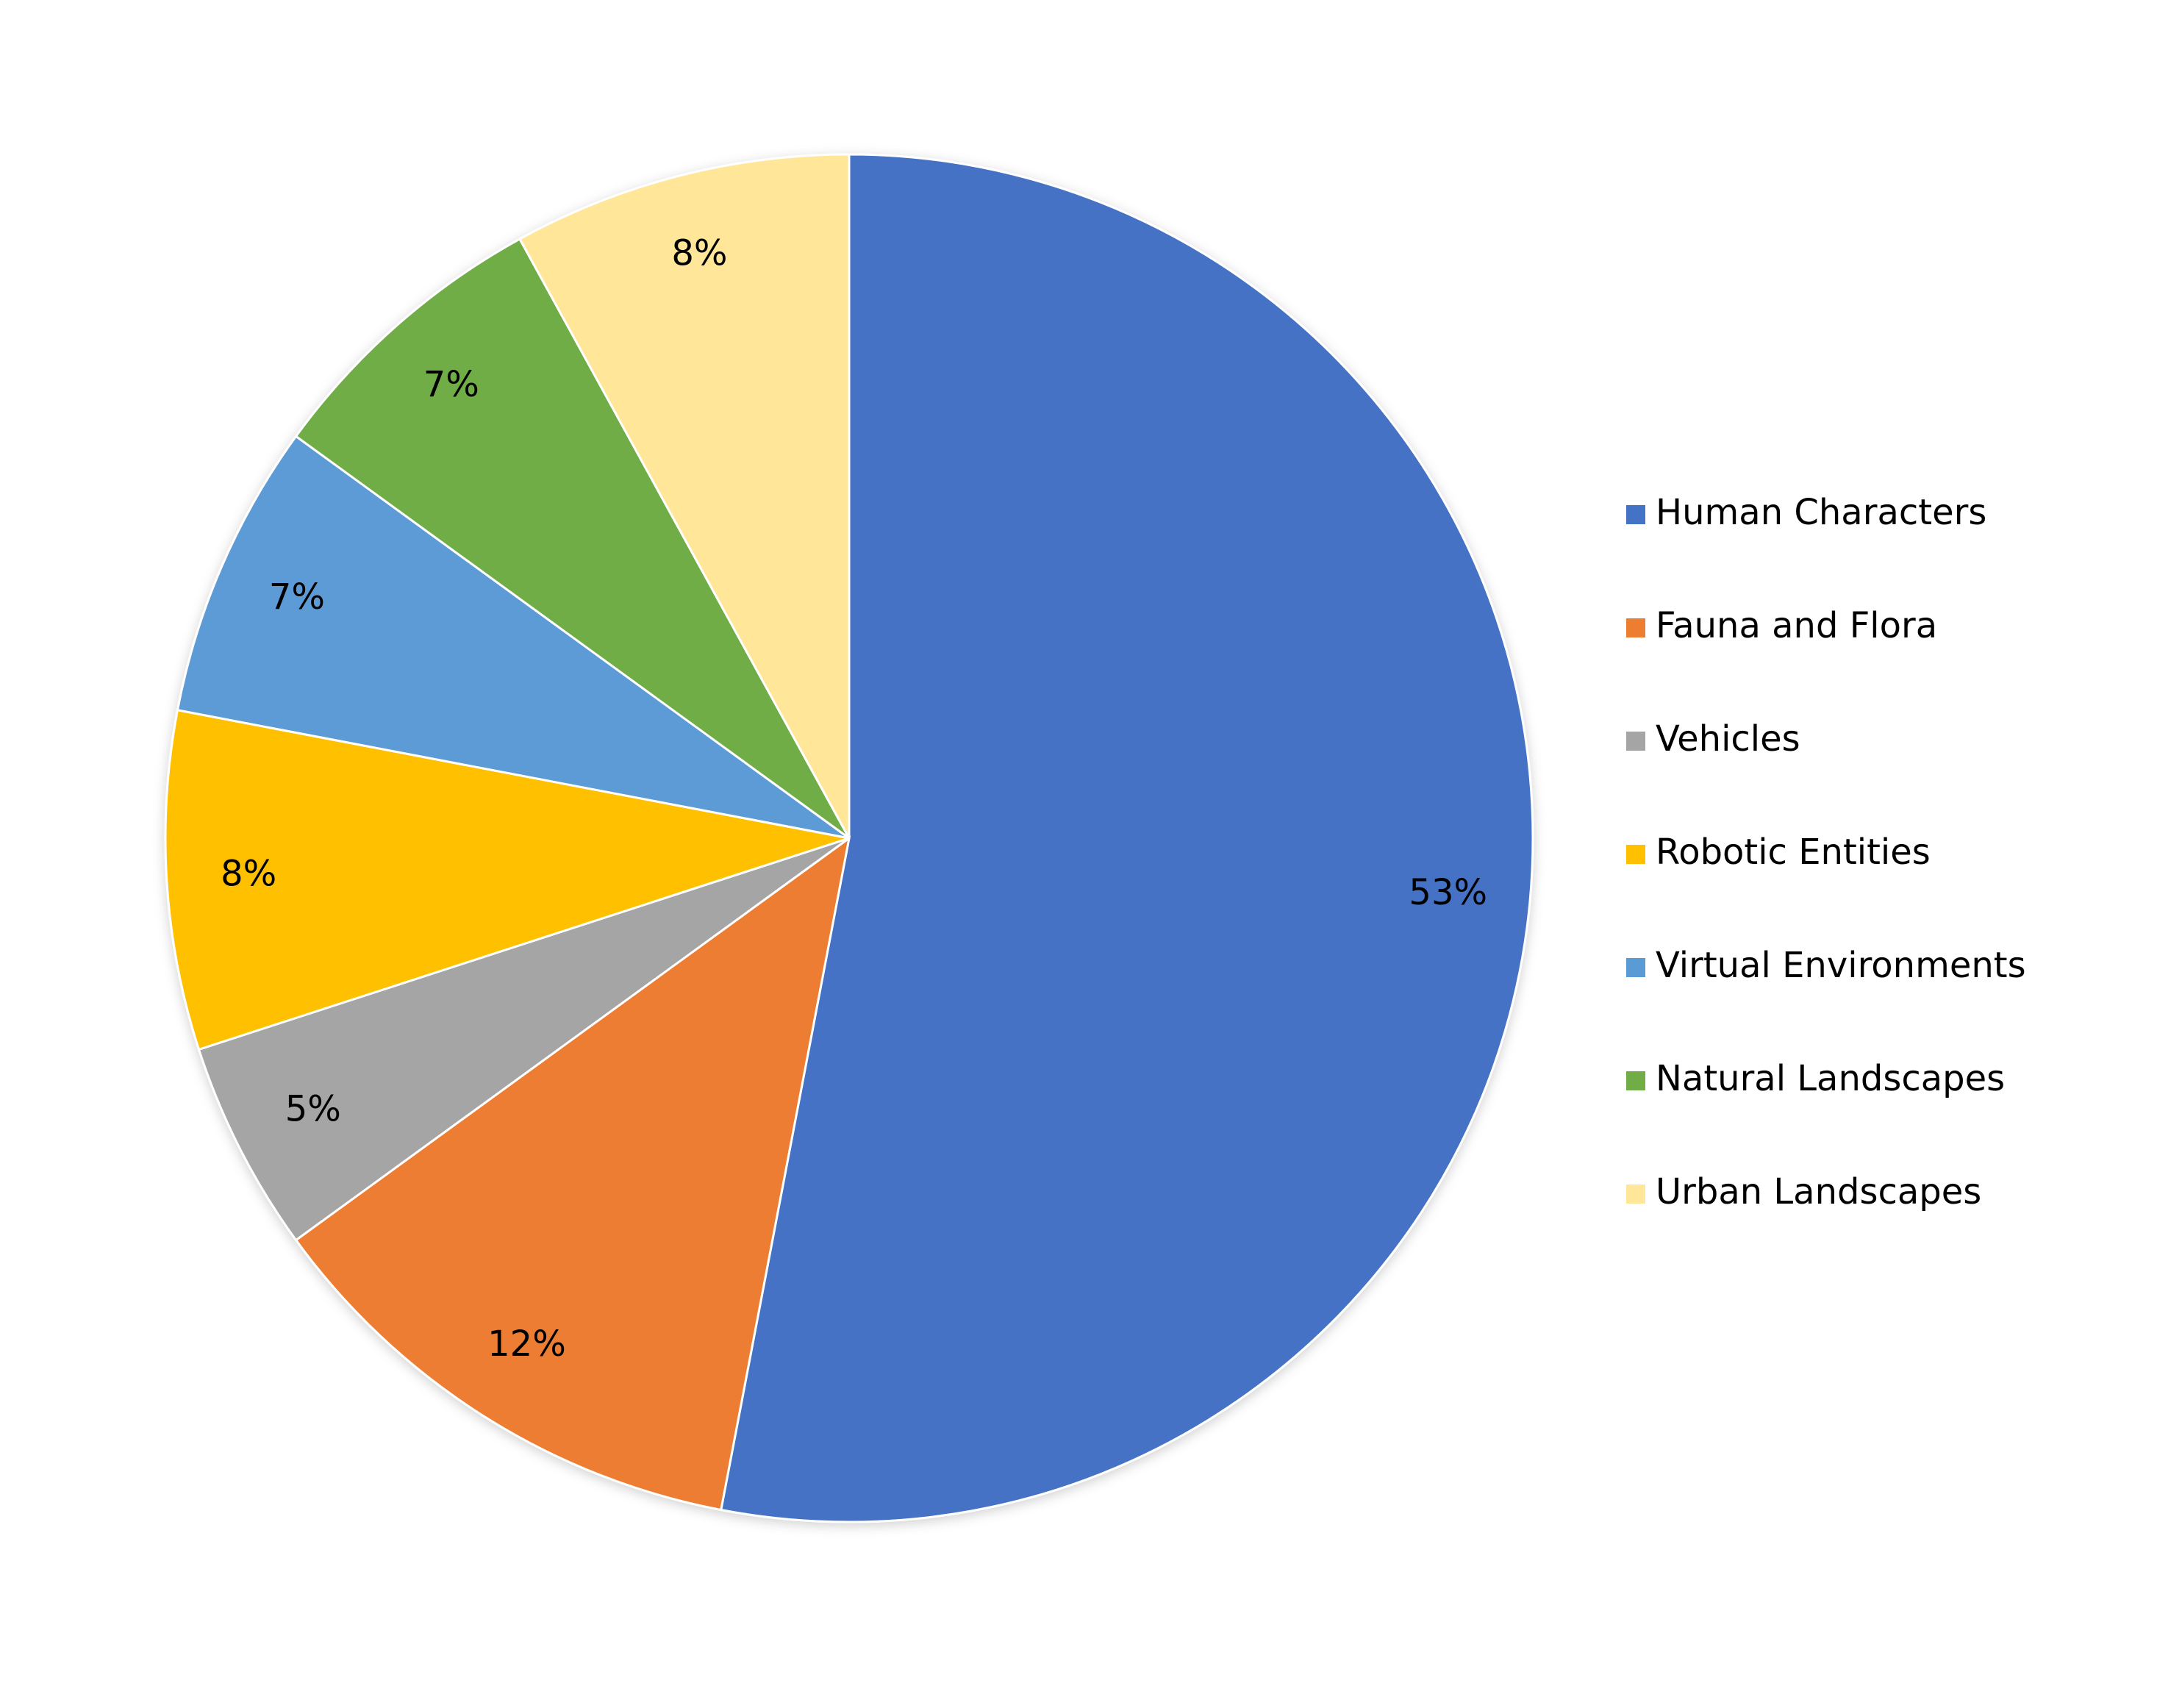  I want to click on legend-label: Natural Landscapes, so click(1830, 1078).